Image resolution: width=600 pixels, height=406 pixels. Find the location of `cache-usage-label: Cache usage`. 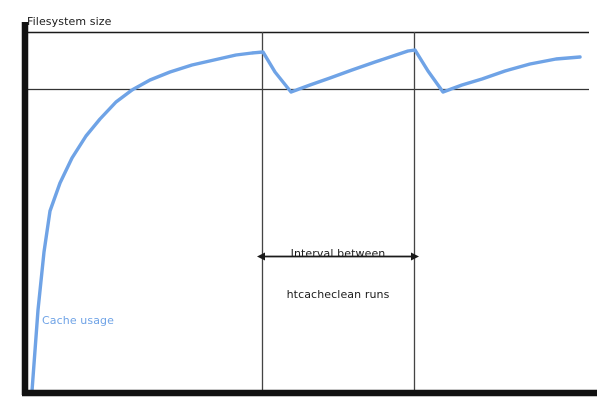

cache-usage-label: Cache usage is located at coordinates (78, 320).